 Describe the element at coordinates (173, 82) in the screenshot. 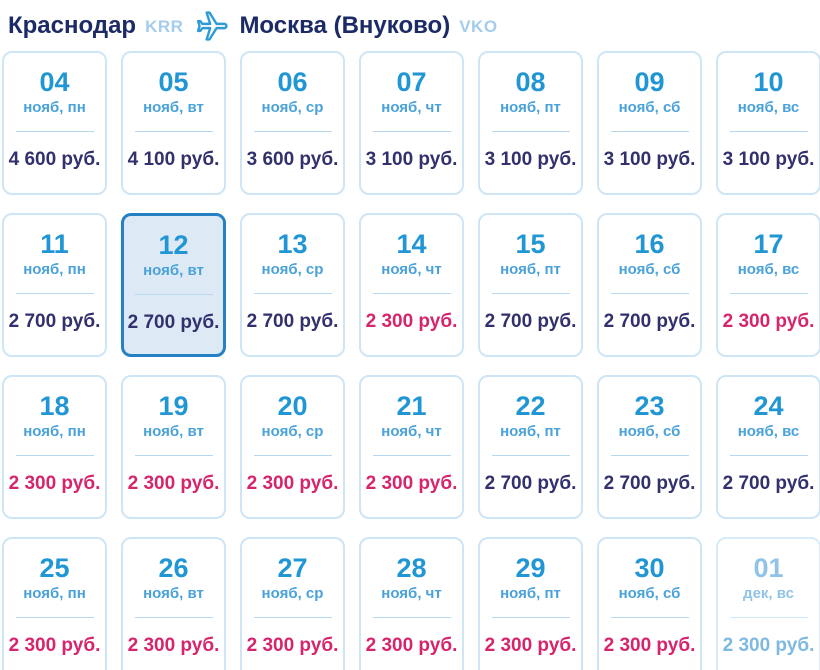

I see `day-number: 05` at that location.